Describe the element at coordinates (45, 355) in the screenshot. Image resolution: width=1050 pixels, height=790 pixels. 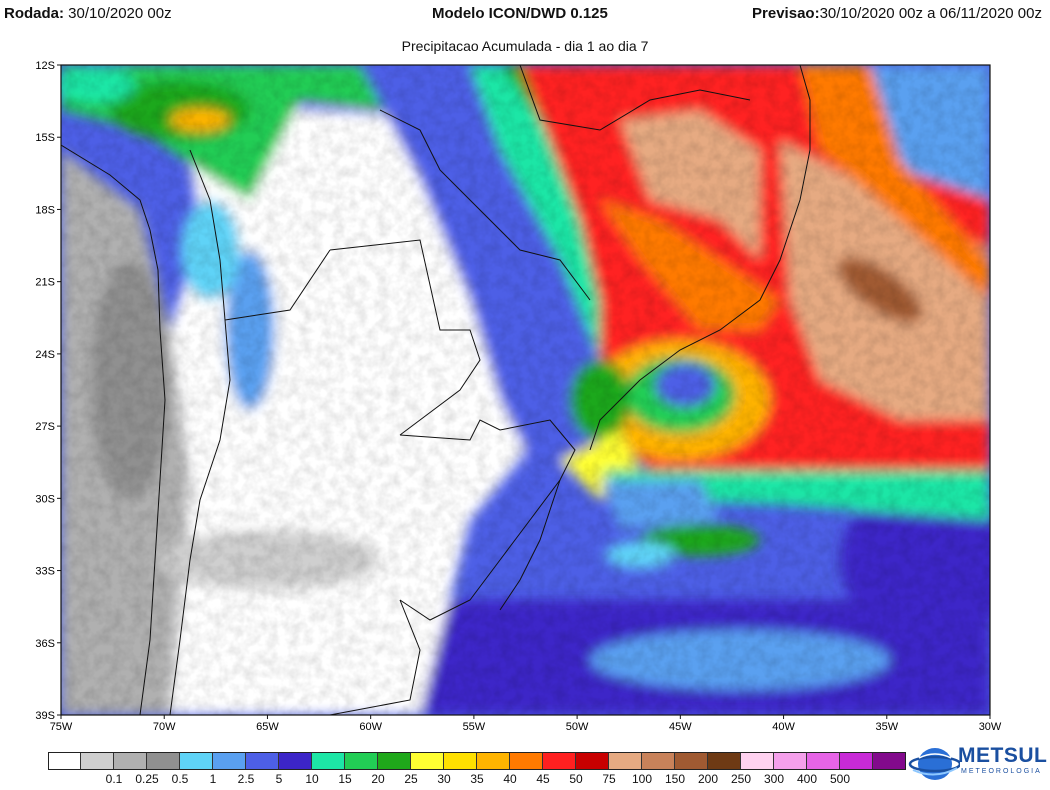
I see `lat-tick-label: 24S` at that location.